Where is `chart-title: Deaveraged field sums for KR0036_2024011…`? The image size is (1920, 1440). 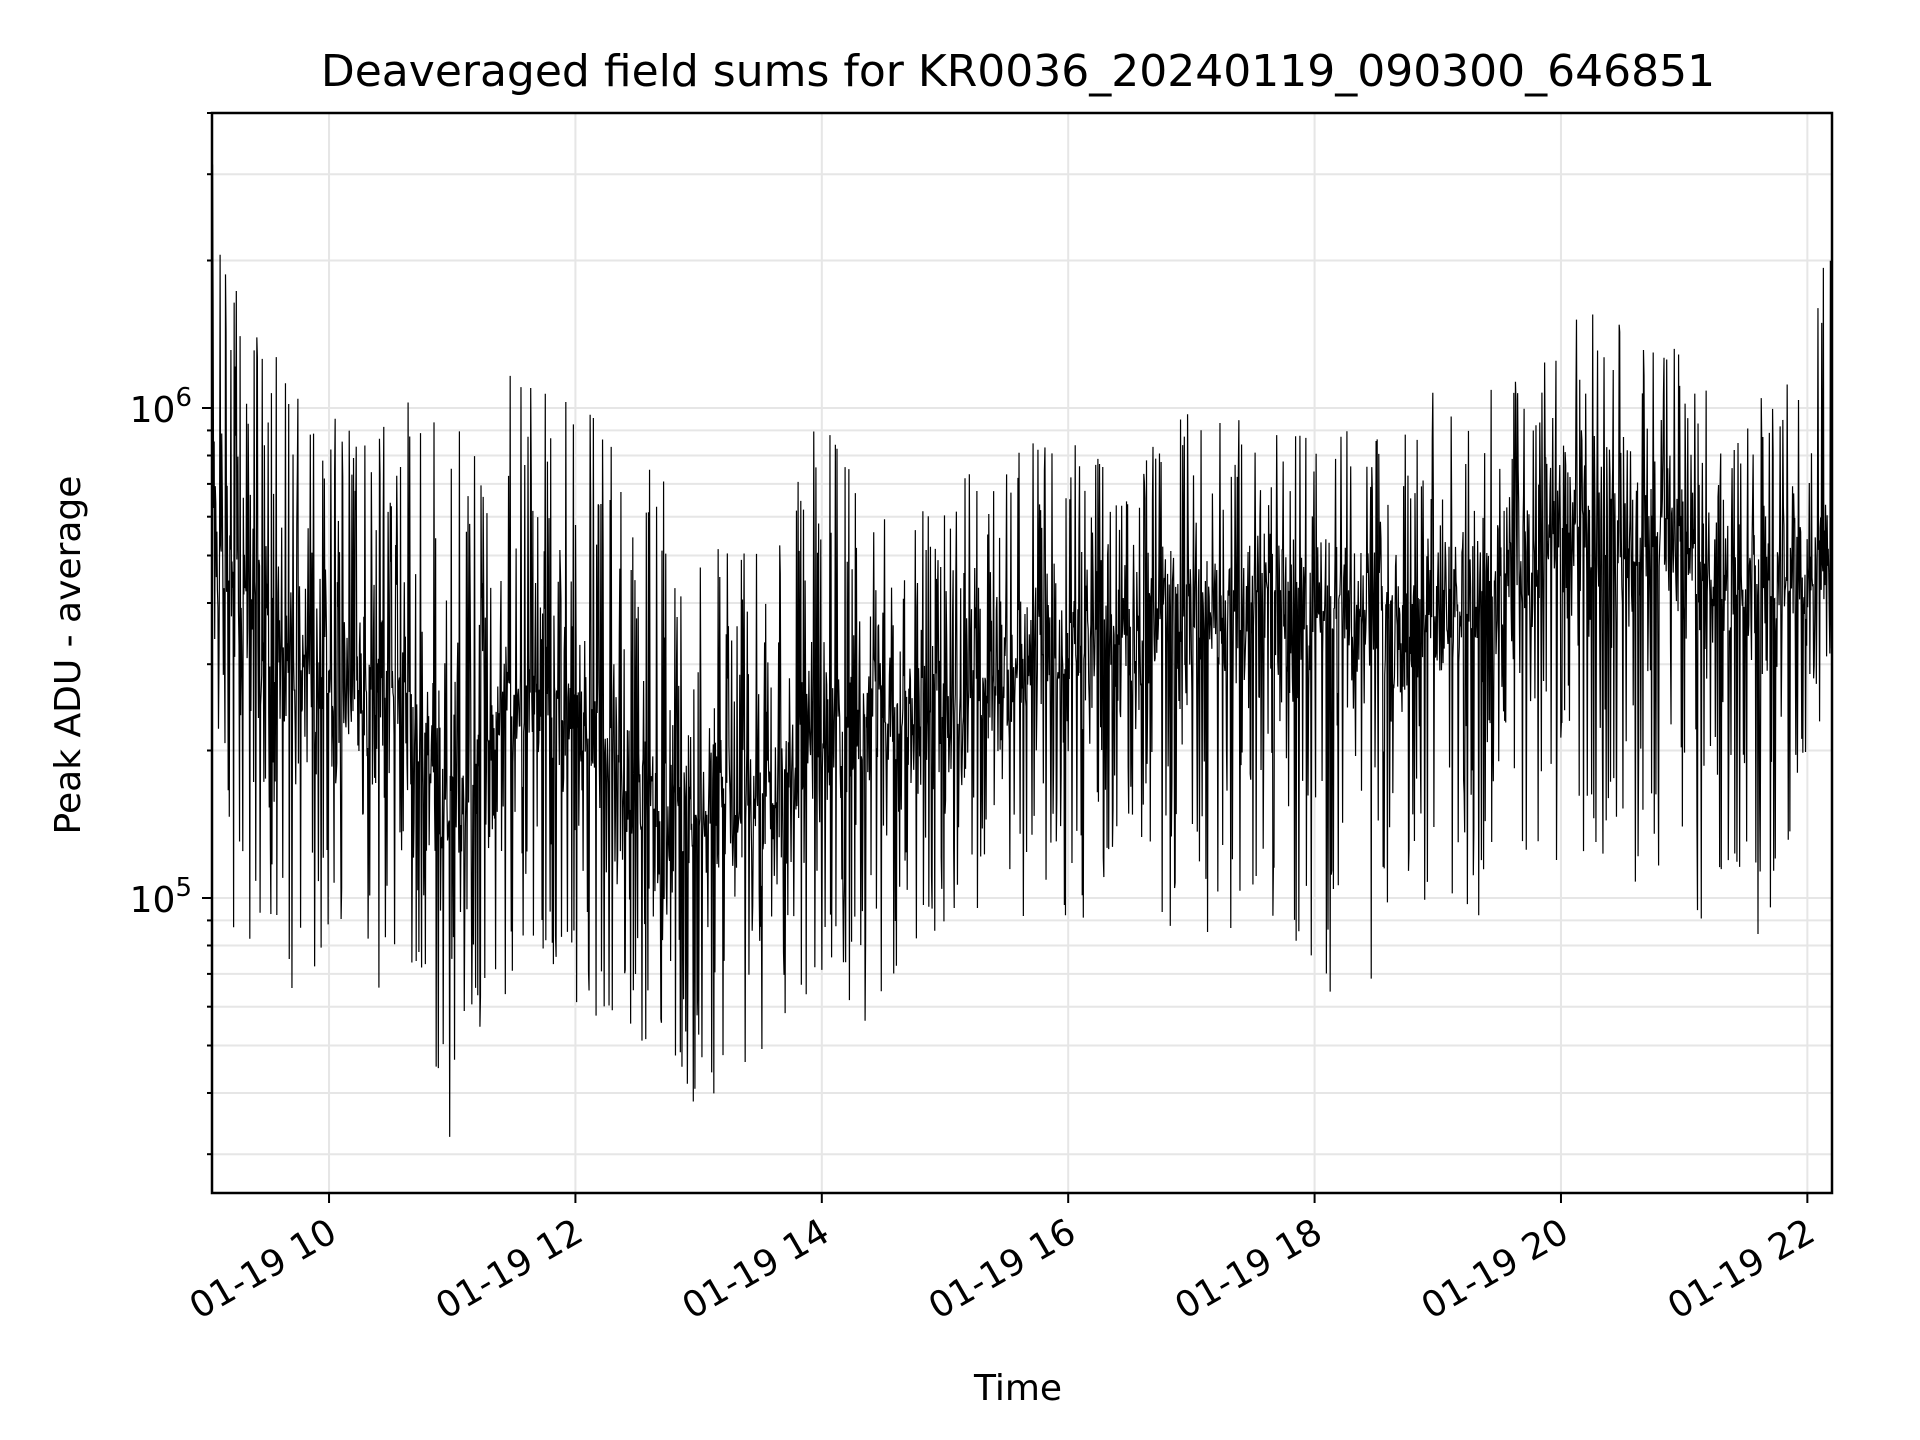
chart-title: Deaveraged field sums for KR0036_2024011… is located at coordinates (1018, 71).